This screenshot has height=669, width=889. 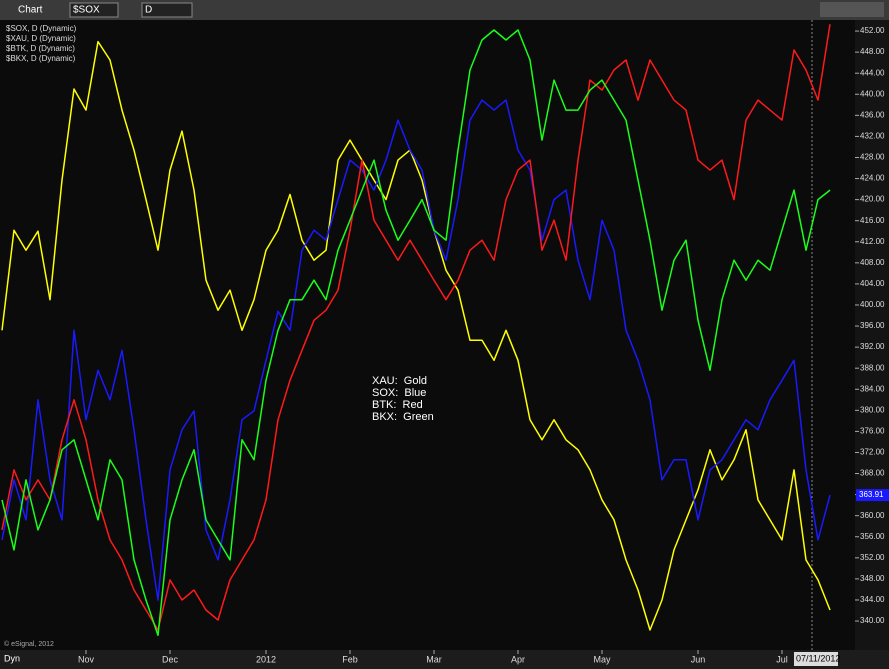 I want to click on y-tick-label: 408.00, so click(x=872, y=262).